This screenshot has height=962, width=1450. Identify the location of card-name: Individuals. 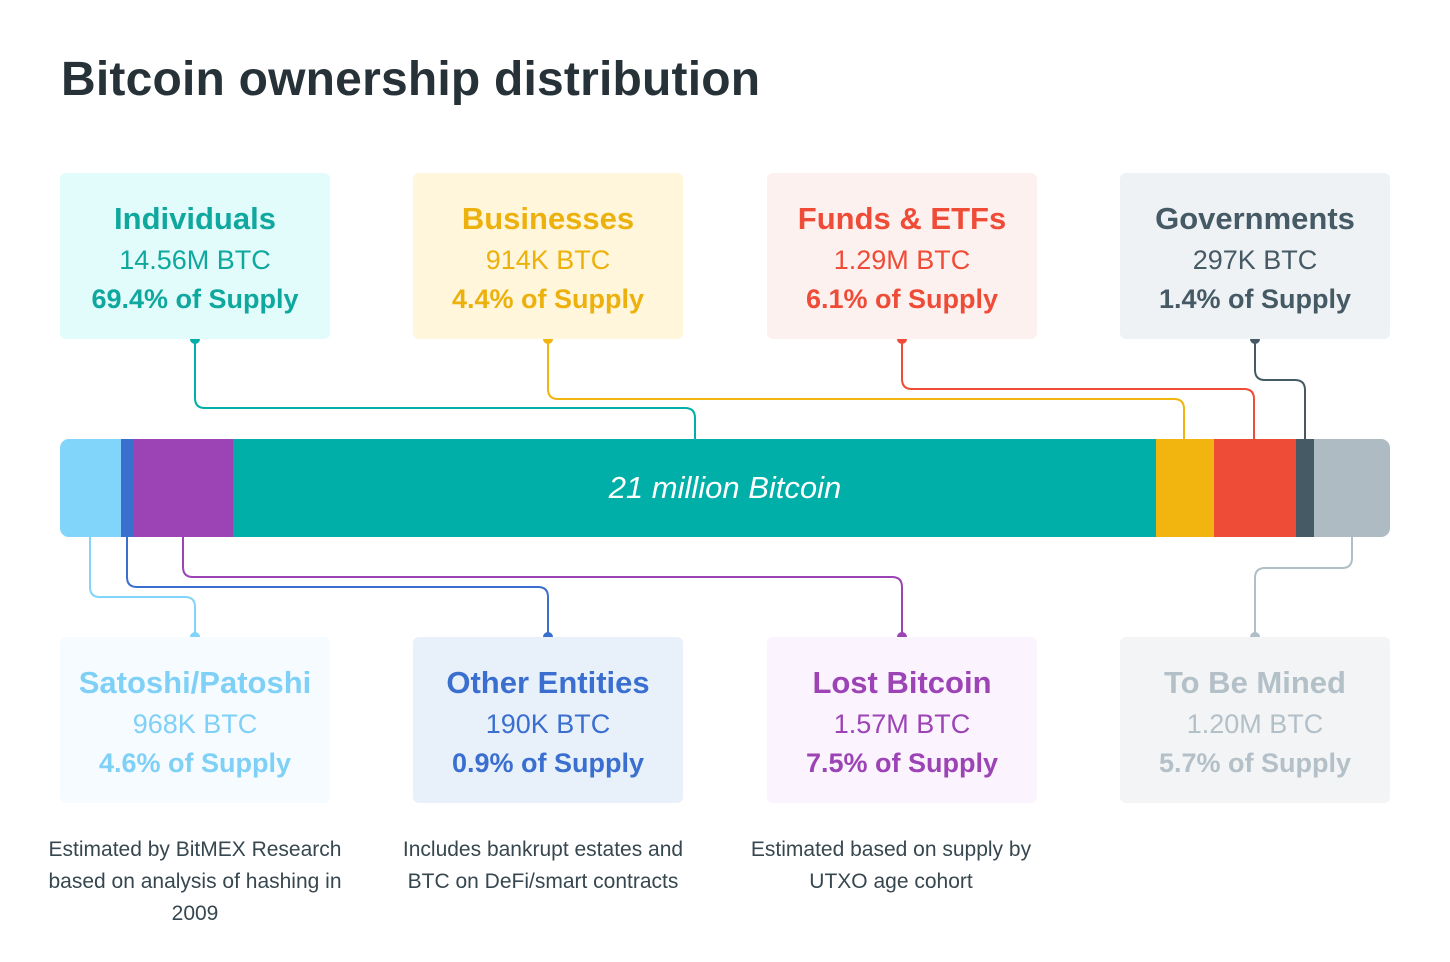
(195, 218).